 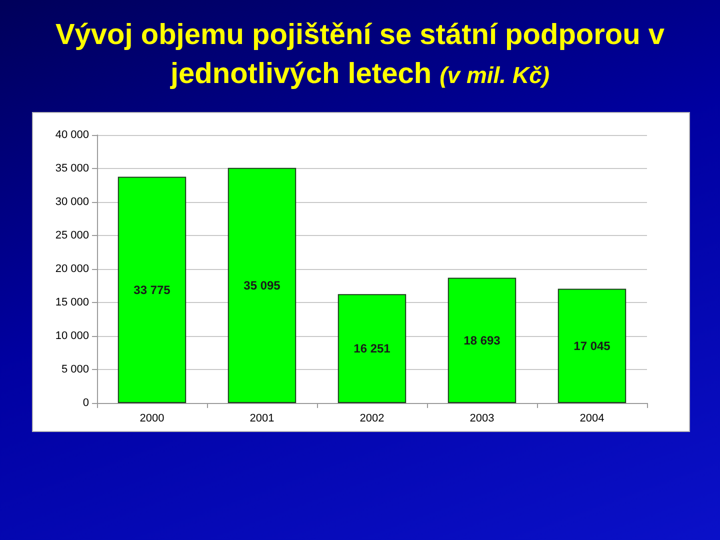 I want to click on data-label: 16 251, so click(x=372, y=349).